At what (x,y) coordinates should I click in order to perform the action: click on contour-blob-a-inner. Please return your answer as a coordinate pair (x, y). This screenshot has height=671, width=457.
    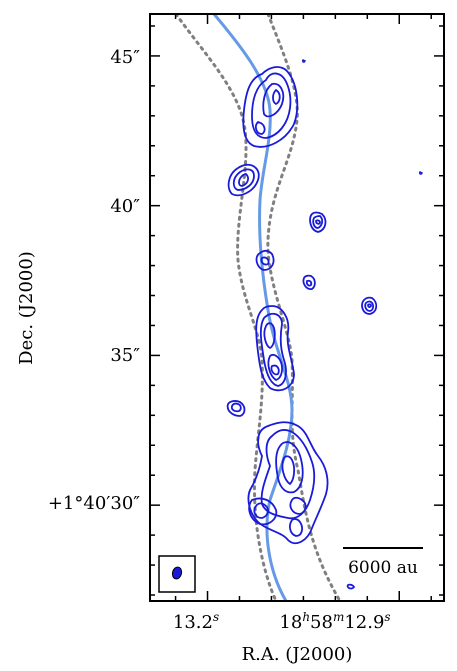
    Looking at the image, I should click on (318, 222).